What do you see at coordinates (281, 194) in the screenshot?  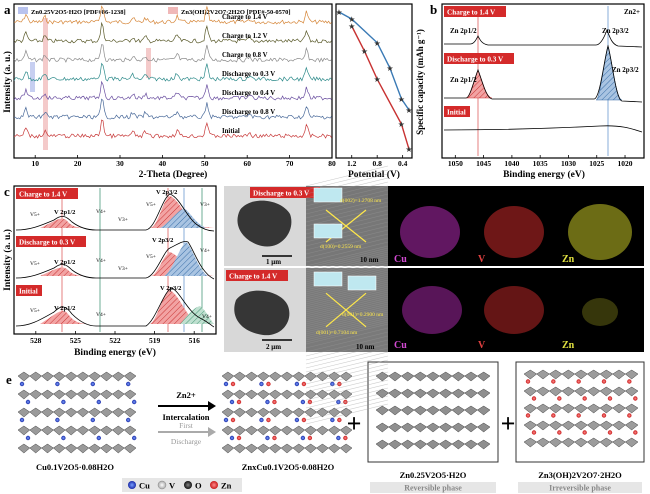 I see `d-state-label-1: Discharge to 0.3 V` at bounding box center [281, 194].